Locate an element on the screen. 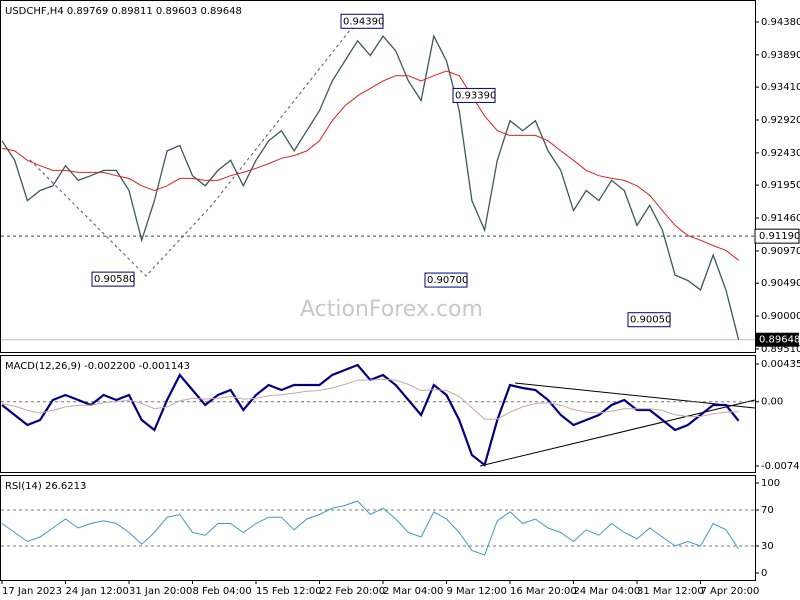 This screenshot has height=600, width=800. y-tick-label: 70 is located at coordinates (767, 510).